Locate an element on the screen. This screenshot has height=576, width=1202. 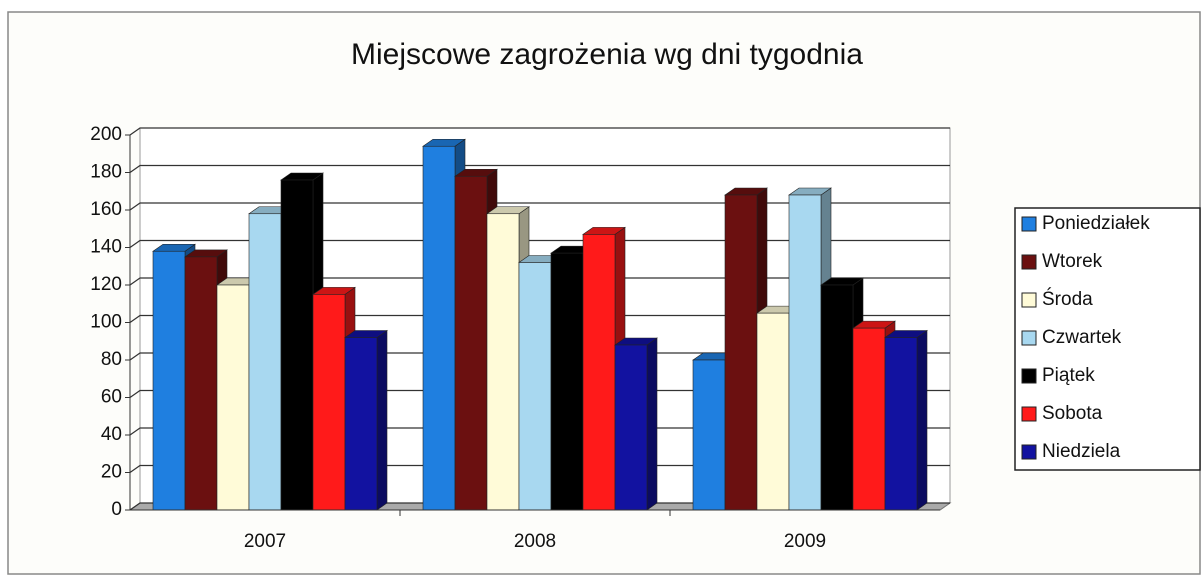
legend-label: Piątek is located at coordinates (1068, 375).